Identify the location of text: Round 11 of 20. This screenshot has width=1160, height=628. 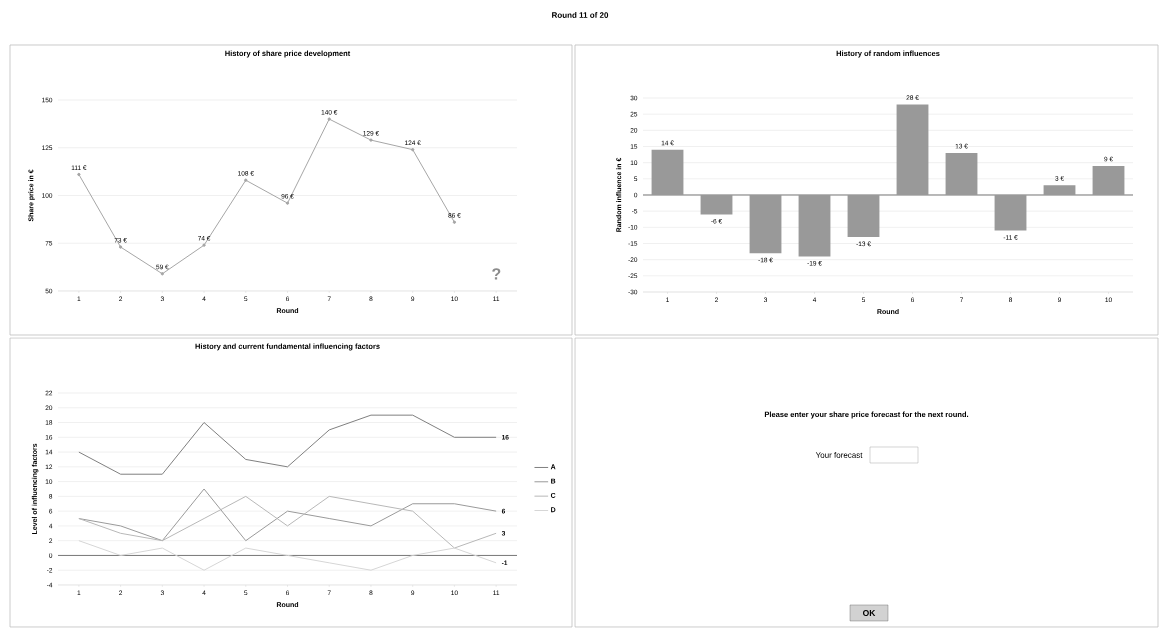
(580, 15).